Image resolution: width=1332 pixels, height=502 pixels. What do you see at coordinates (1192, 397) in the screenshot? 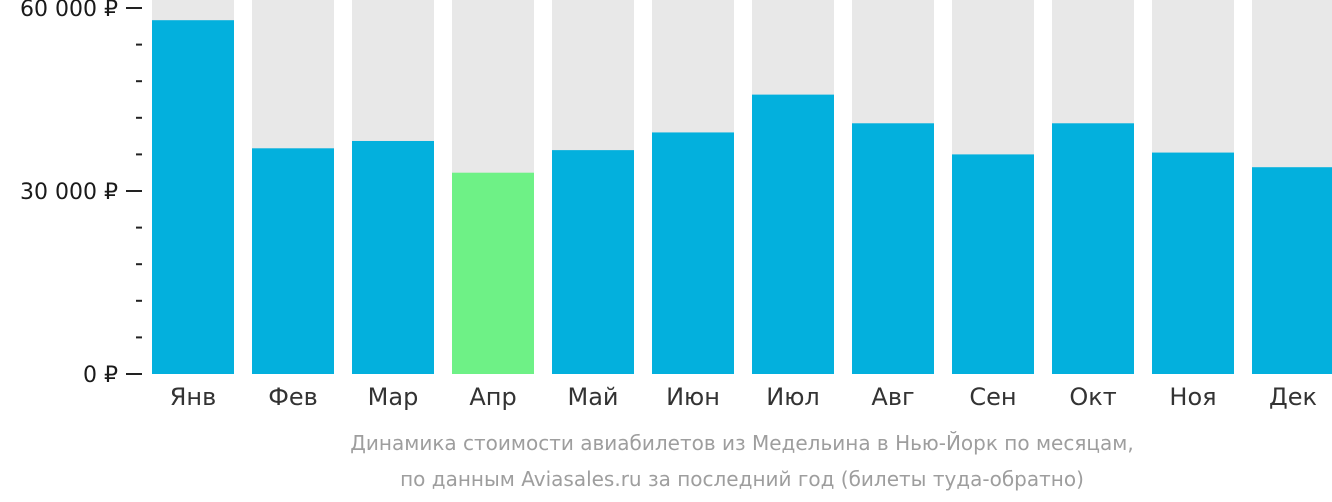
I see `x-tick-label: Ноя` at bounding box center [1192, 397].